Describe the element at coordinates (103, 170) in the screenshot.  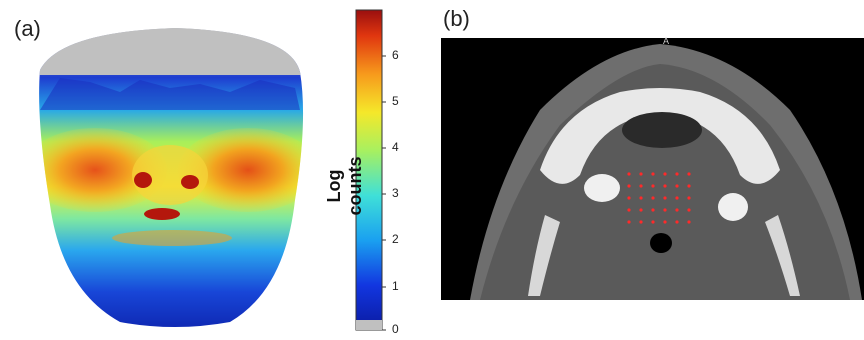
I see `left-hot-region` at that location.